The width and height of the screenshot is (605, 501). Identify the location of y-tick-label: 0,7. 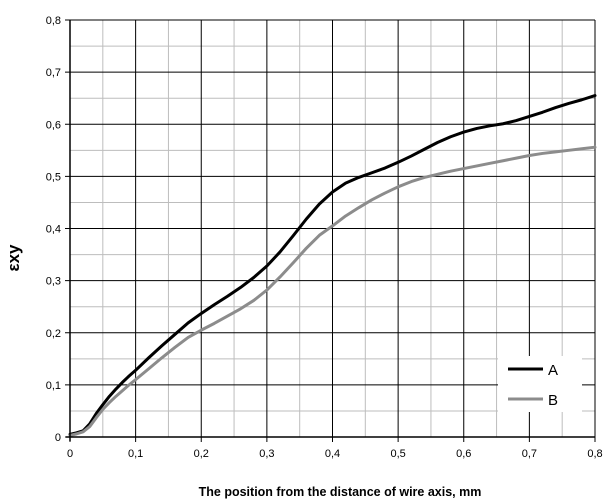
(53, 73).